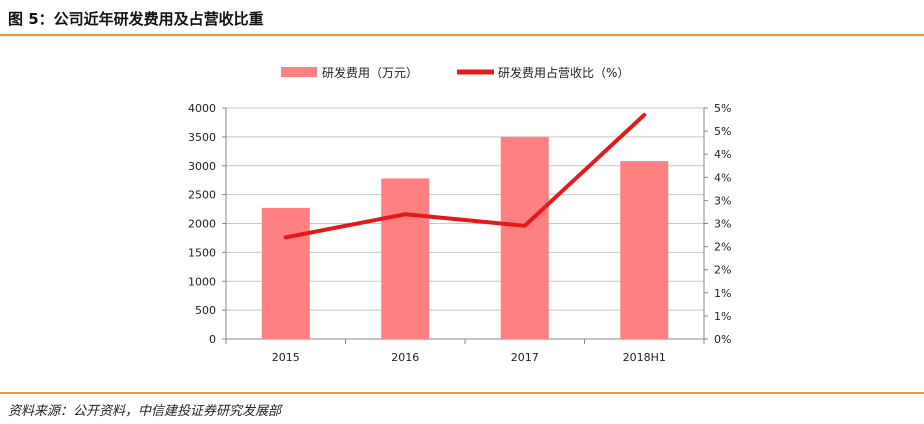 The height and width of the screenshot is (424, 924). Describe the element at coordinates (524, 237) in the screenshot. I see `bar-2017` at that location.